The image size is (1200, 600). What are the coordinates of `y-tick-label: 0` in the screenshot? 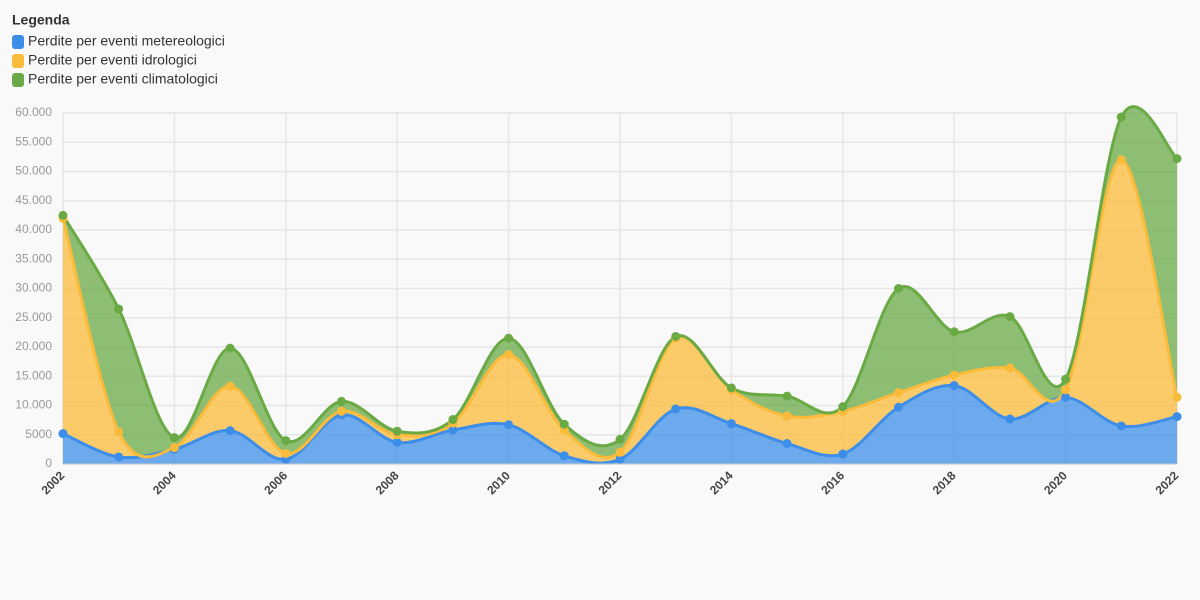 It's located at (48, 463).